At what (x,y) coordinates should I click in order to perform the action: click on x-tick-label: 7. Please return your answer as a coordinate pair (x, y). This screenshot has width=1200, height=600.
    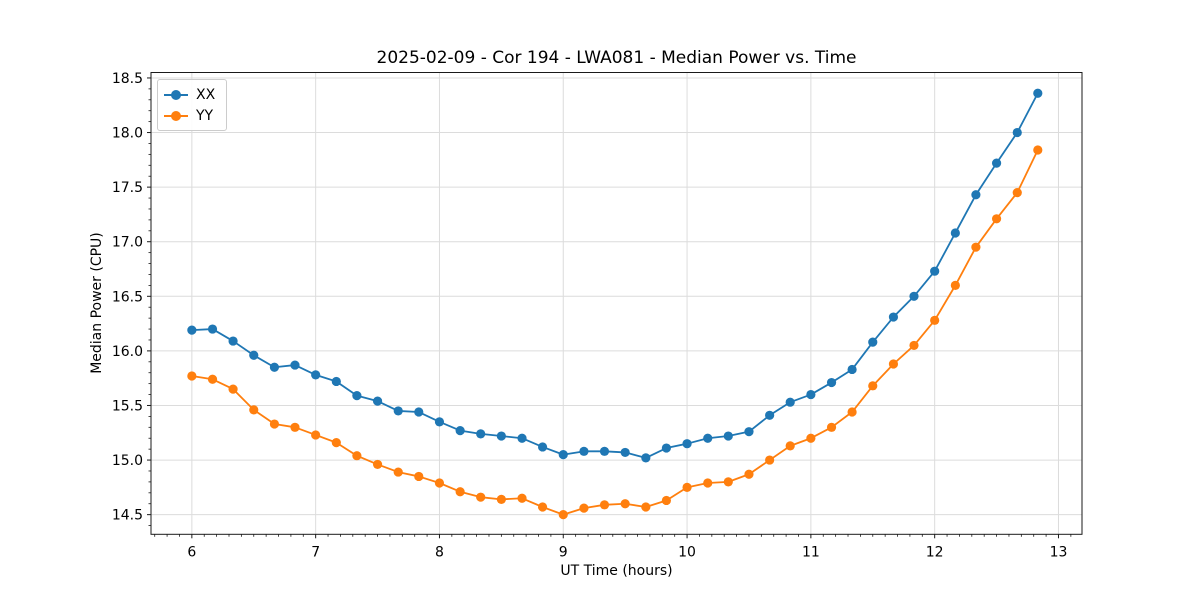
    Looking at the image, I should click on (315, 552).